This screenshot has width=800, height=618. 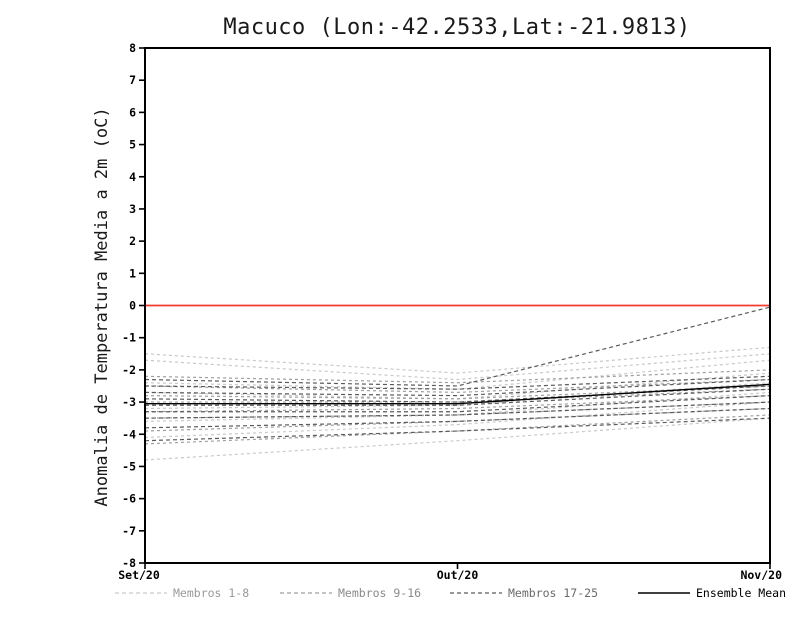 What do you see at coordinates (132, 145) in the screenshot?
I see `y-tick-label: 5` at bounding box center [132, 145].